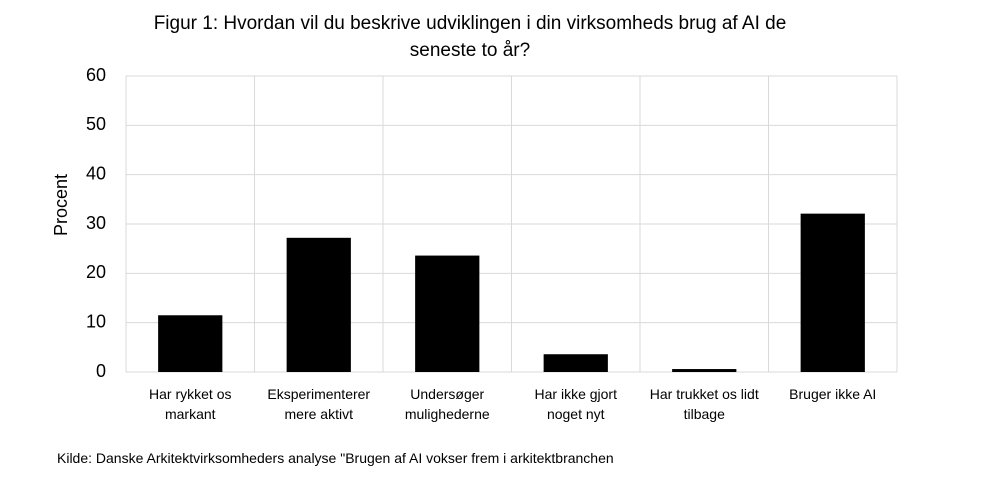  I want to click on y-tick-label: 30, so click(96, 223).